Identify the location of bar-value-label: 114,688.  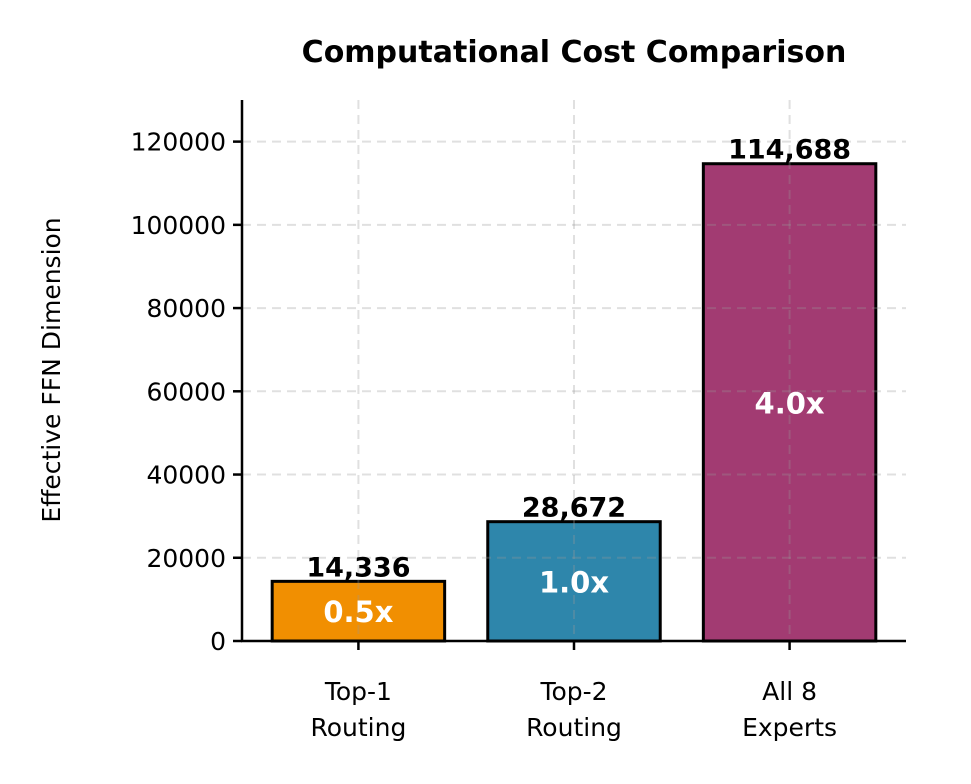
(789, 150).